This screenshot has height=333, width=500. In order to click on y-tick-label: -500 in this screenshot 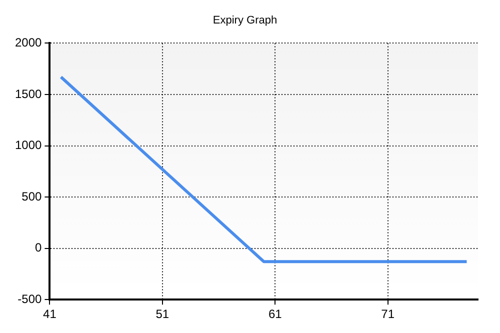, I will do `click(30, 299)`.